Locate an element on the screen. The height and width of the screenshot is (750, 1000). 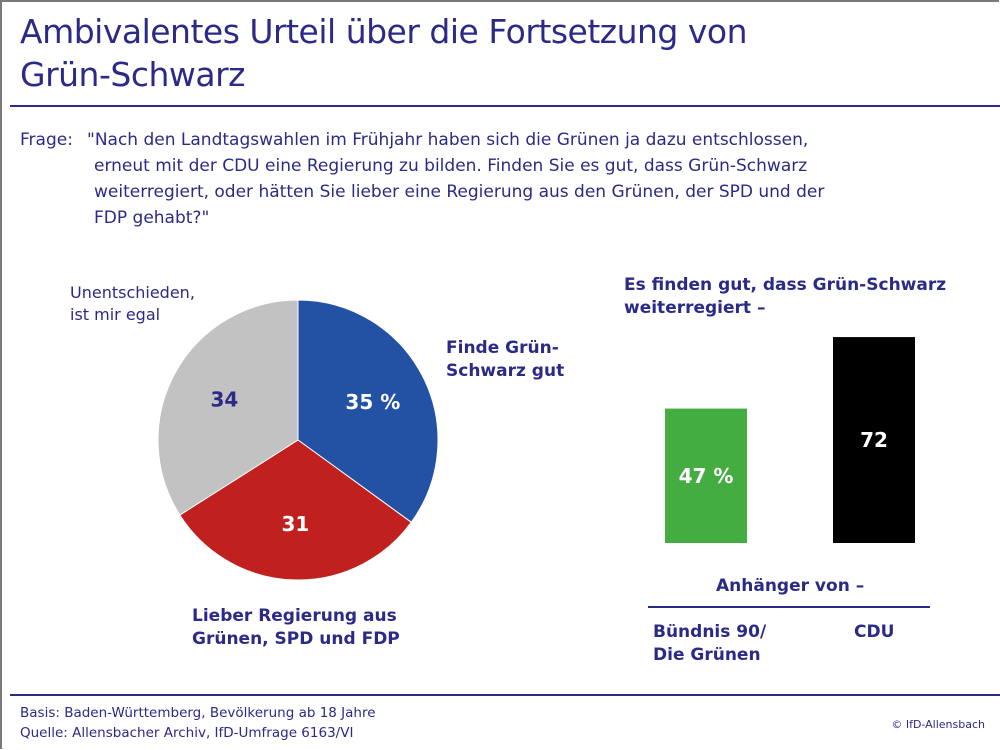
footer-divider is located at coordinates (505, 695).